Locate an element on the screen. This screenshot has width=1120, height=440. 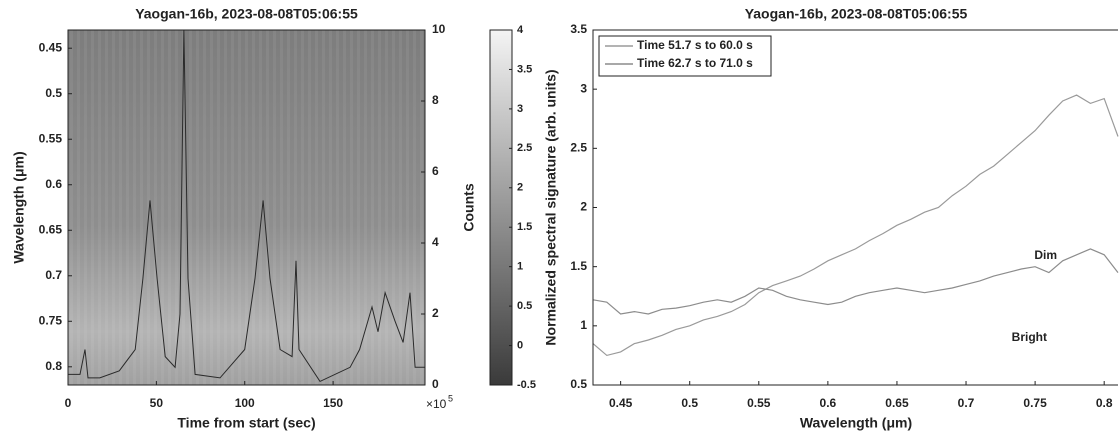
y-tick-label: 1 is located at coordinates (583, 325).